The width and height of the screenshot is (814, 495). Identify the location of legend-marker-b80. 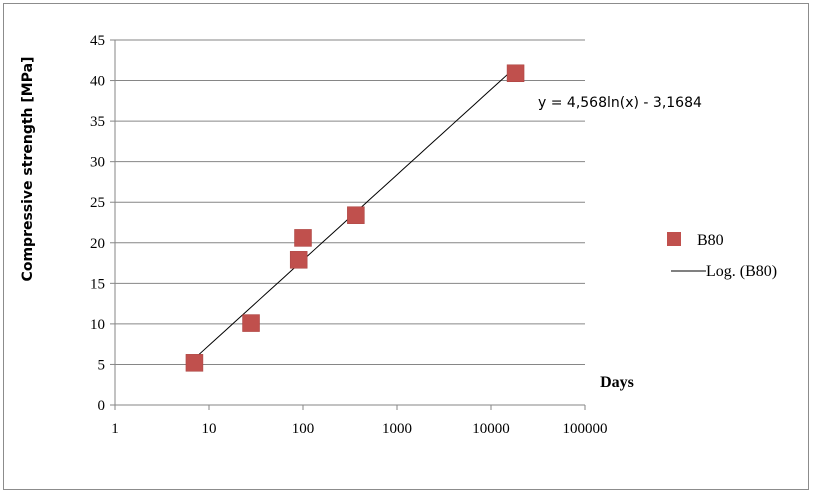
(674, 239).